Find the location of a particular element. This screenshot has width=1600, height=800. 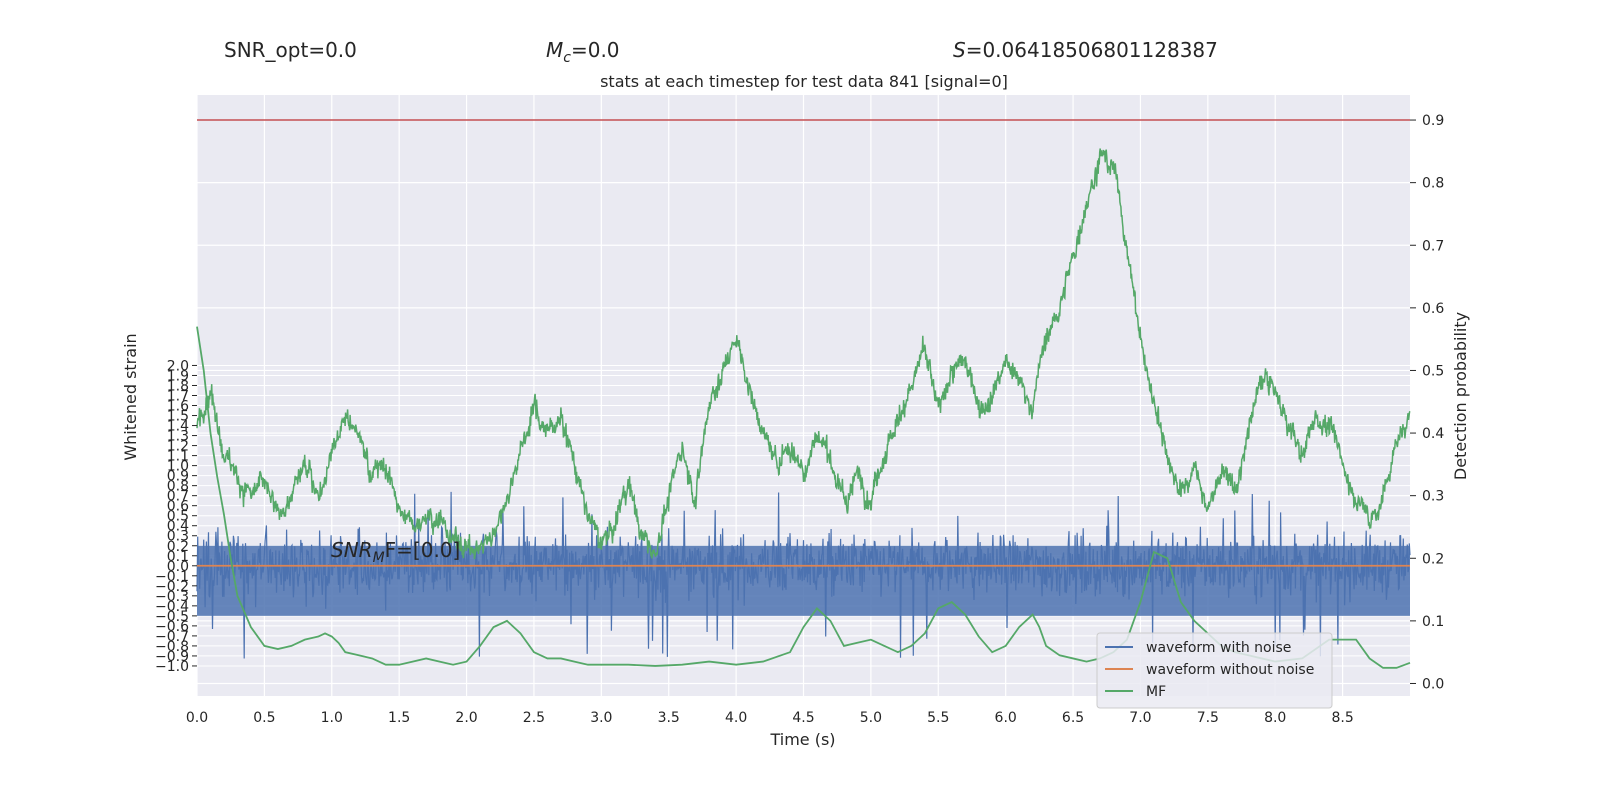

y-left-tick-label: 0.1 is located at coordinates (178, 557).